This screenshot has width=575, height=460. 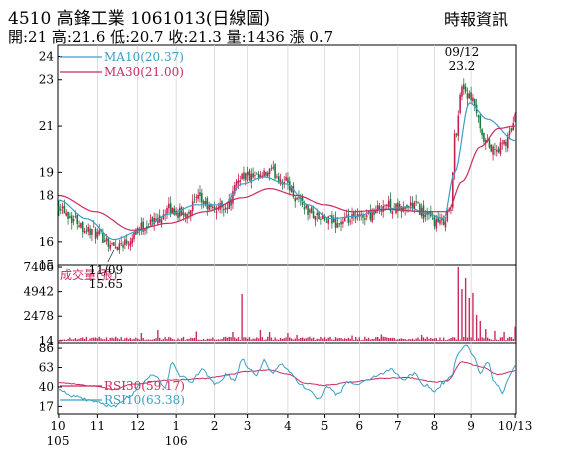 What do you see at coordinates (215, 426) in the screenshot?
I see `x-tick-label: 2` at bounding box center [215, 426].